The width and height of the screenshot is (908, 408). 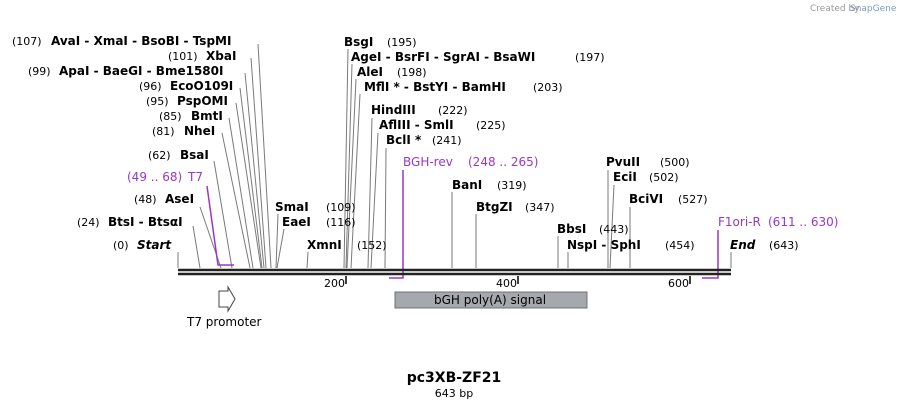 What do you see at coordinates (803, 222) in the screenshot?
I see `primer-range: (611 .. 630)` at bounding box center [803, 222].